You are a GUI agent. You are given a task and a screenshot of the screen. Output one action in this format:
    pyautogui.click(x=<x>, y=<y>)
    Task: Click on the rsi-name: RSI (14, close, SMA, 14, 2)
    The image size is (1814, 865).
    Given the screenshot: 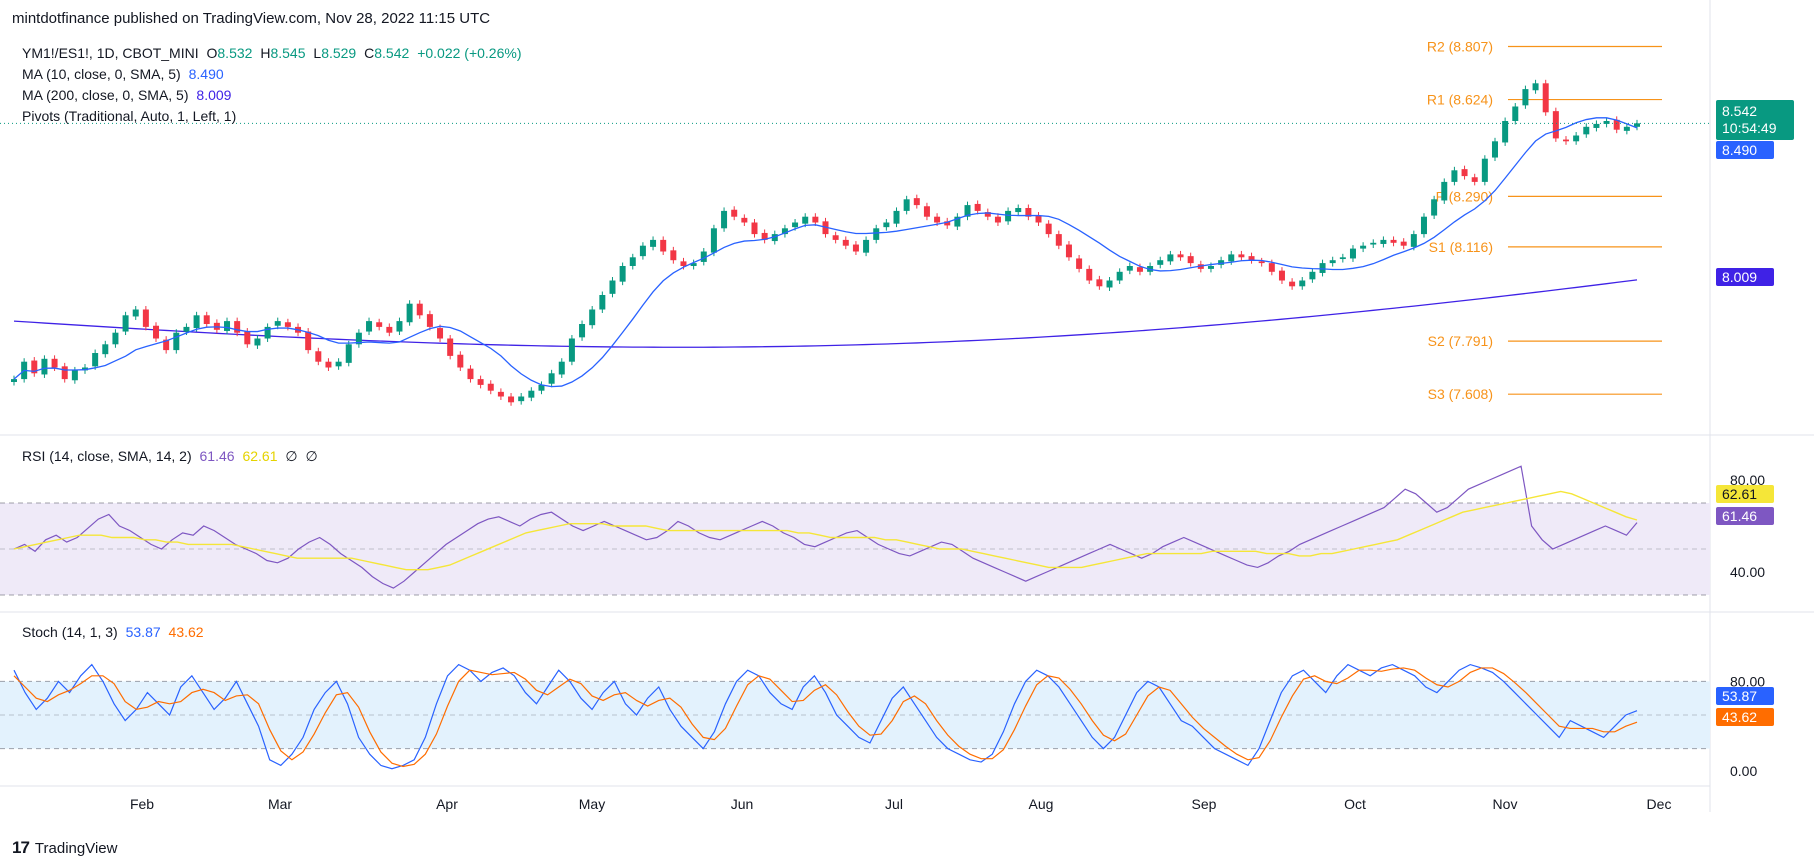 What is the action you would take?
    pyautogui.click(x=107, y=456)
    